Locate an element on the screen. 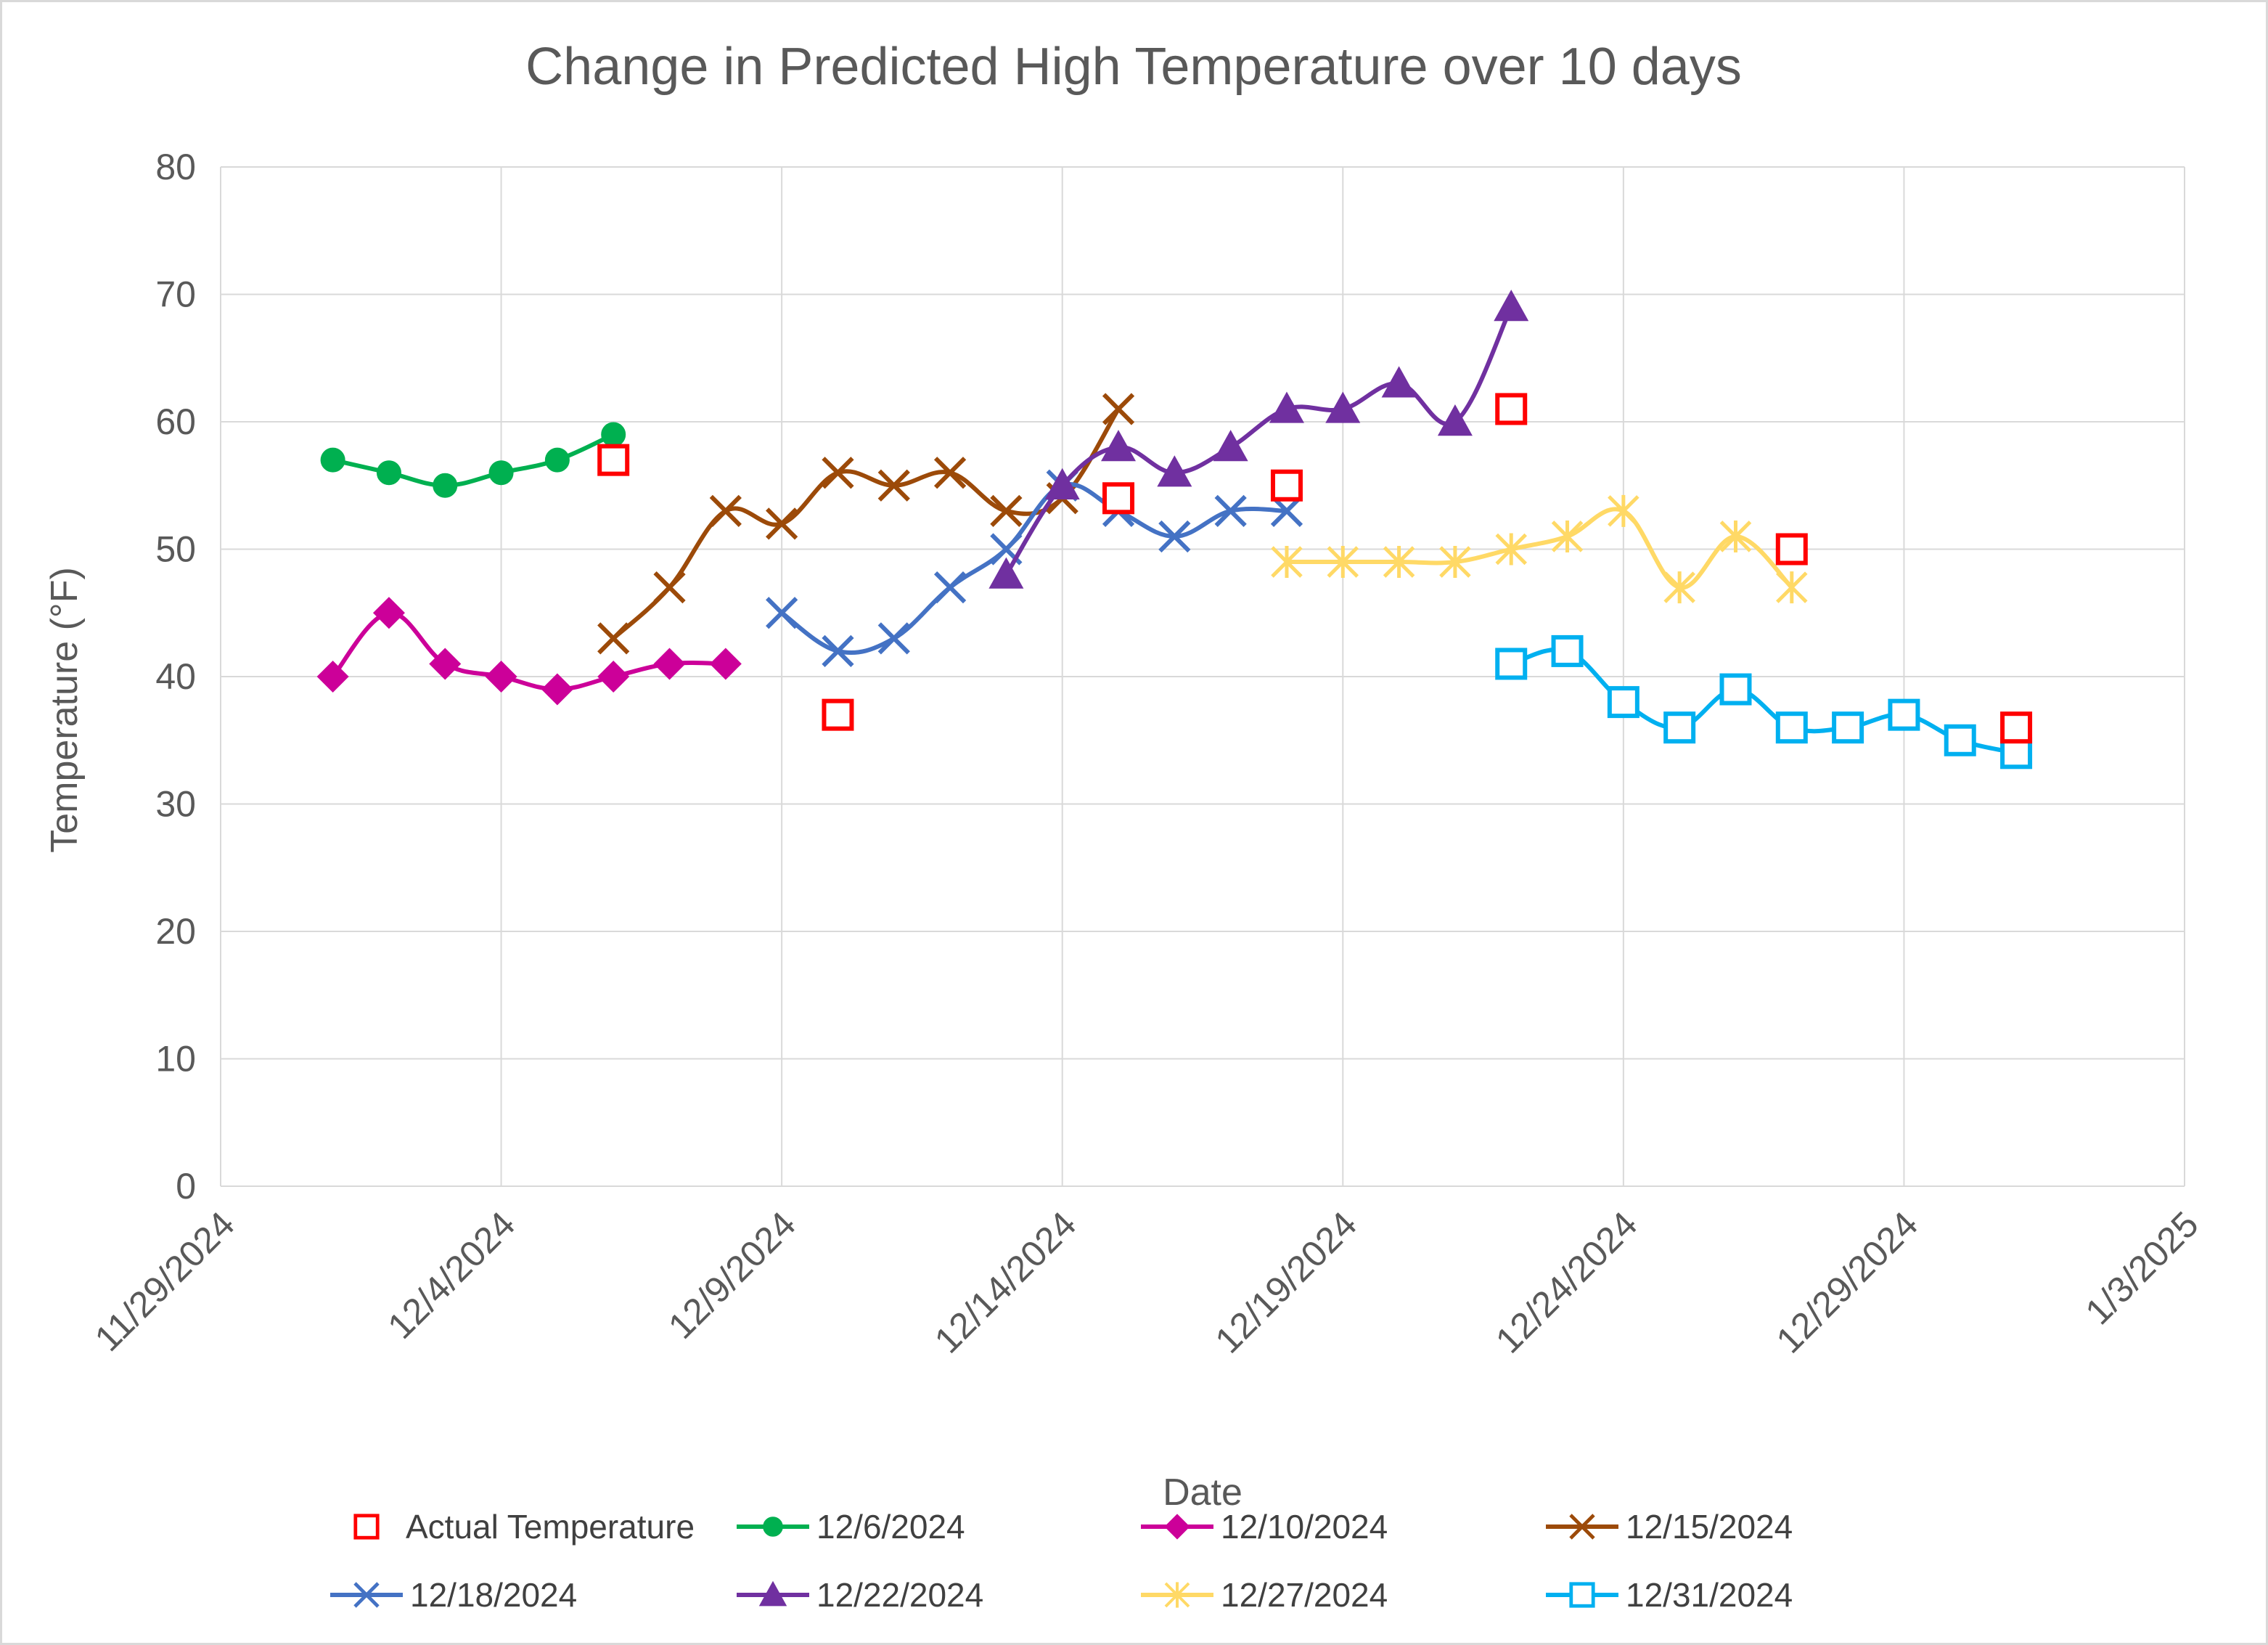 This screenshot has width=2268, height=1645. x-tick-label: 12/9/2024 is located at coordinates (731, 1275).